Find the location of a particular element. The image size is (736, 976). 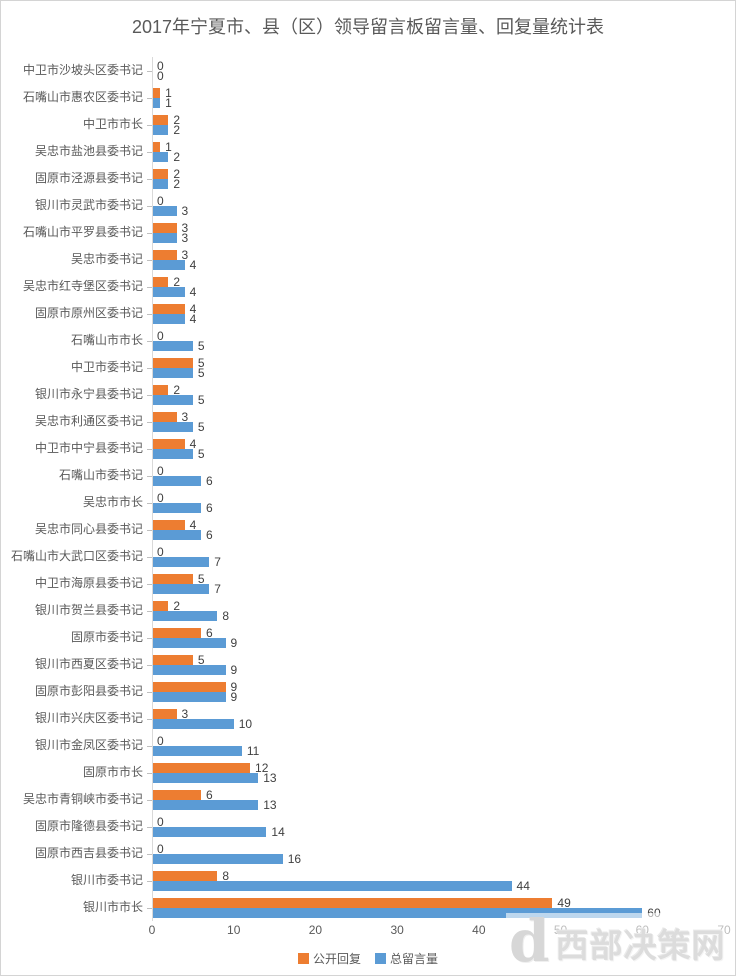

x-axis-label: 0 is located at coordinates (152, 930).